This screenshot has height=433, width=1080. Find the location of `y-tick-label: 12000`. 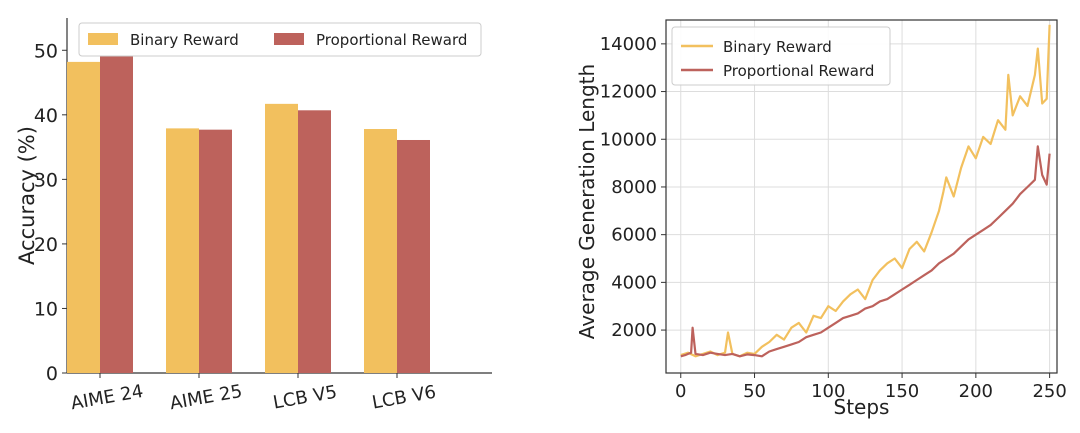

y-tick-label: 12000 is located at coordinates (628, 92).